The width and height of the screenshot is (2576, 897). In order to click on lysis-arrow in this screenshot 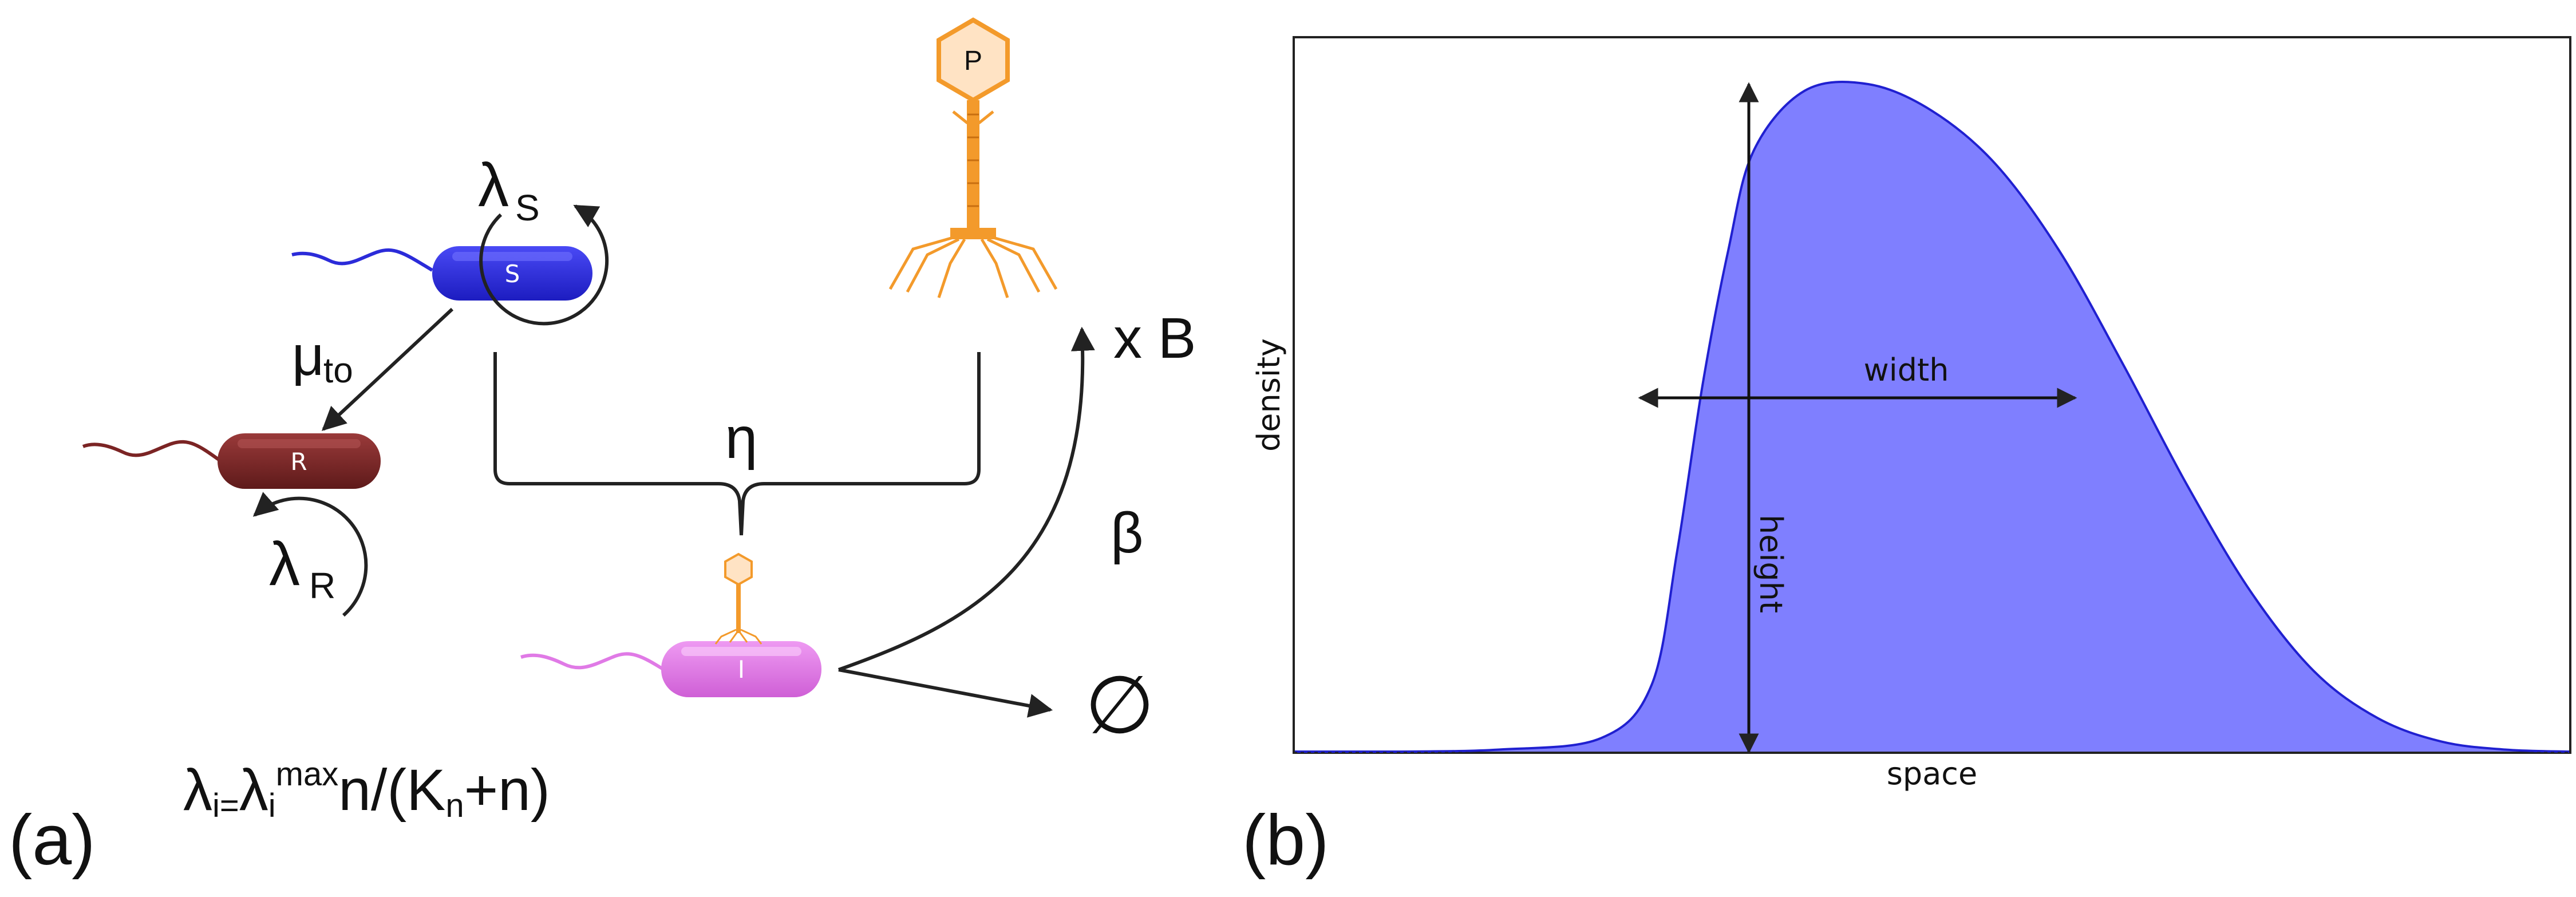, I will do `click(966, 499)`.